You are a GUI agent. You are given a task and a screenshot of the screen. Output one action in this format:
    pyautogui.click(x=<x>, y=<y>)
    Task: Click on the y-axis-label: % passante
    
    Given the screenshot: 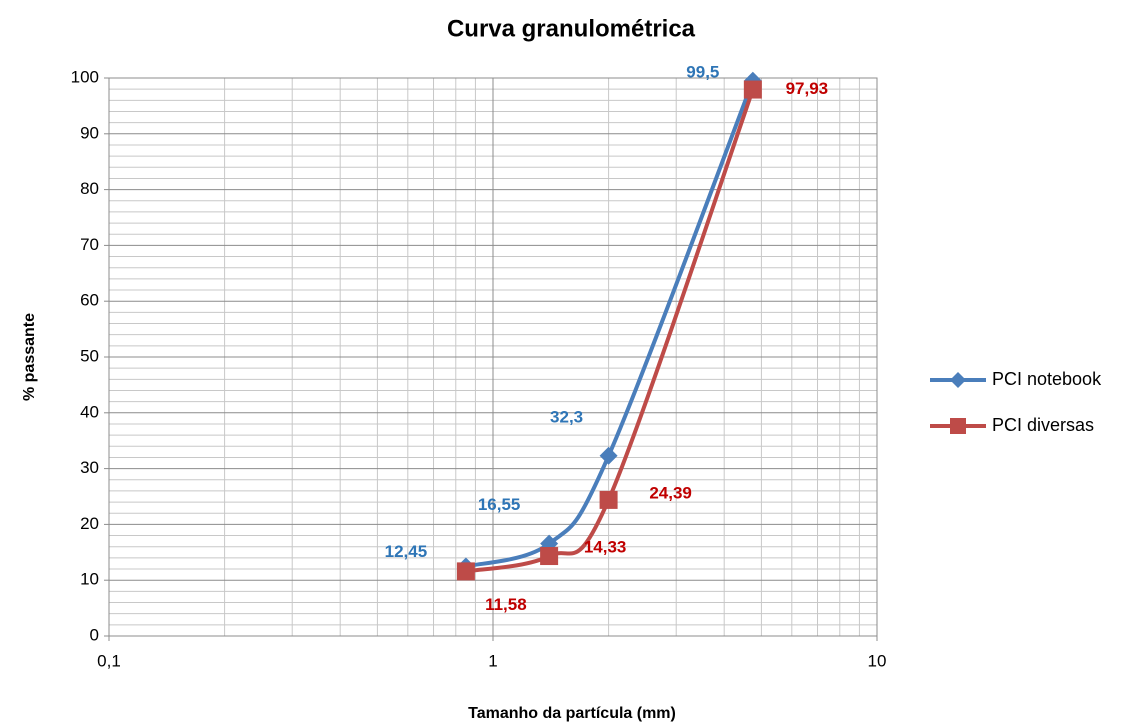 What is the action you would take?
    pyautogui.click(x=29, y=357)
    